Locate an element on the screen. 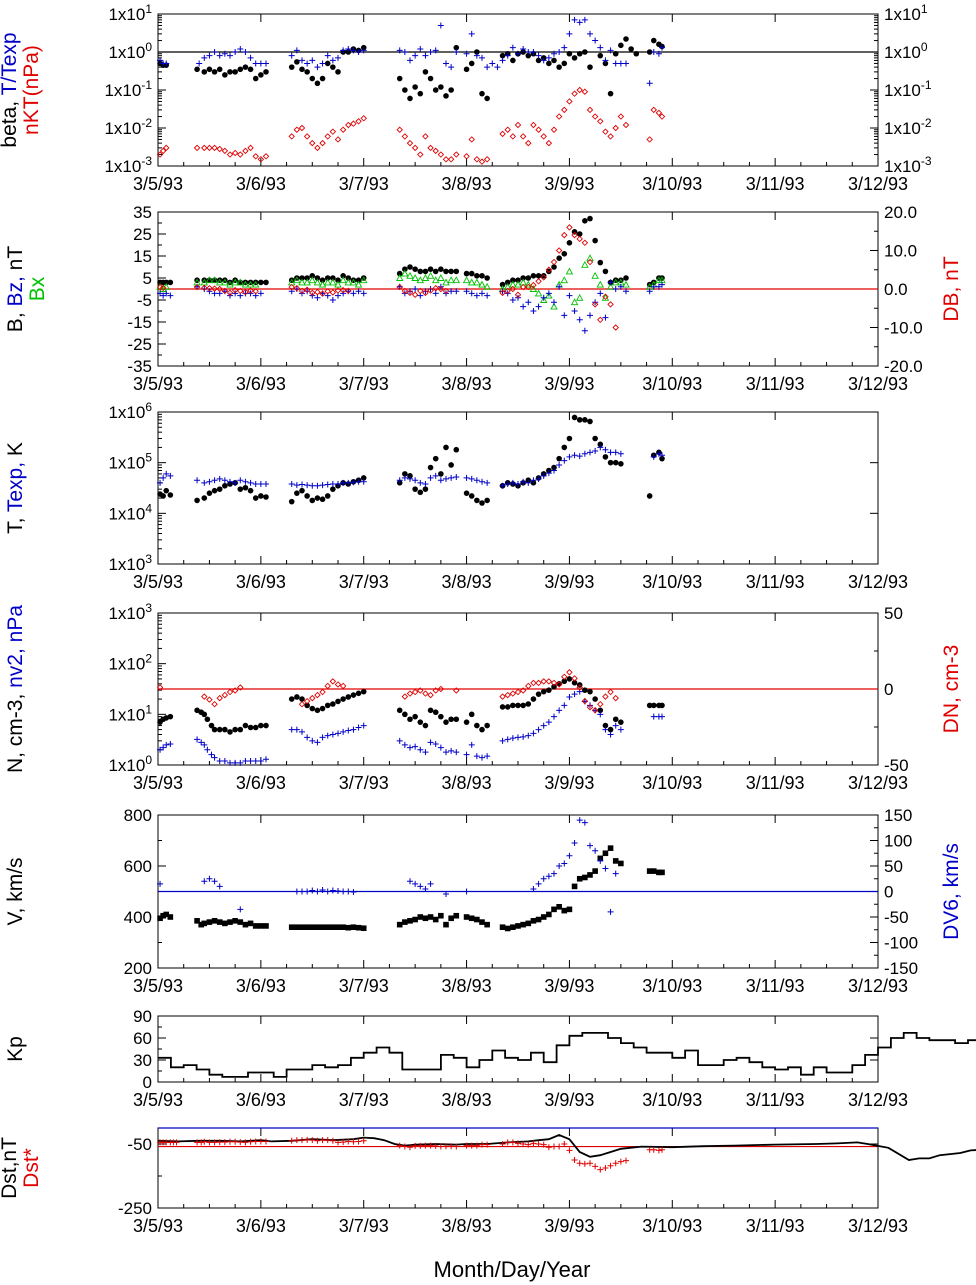 This screenshot has width=976, height=1285. series-T is located at coordinates (411, 460).